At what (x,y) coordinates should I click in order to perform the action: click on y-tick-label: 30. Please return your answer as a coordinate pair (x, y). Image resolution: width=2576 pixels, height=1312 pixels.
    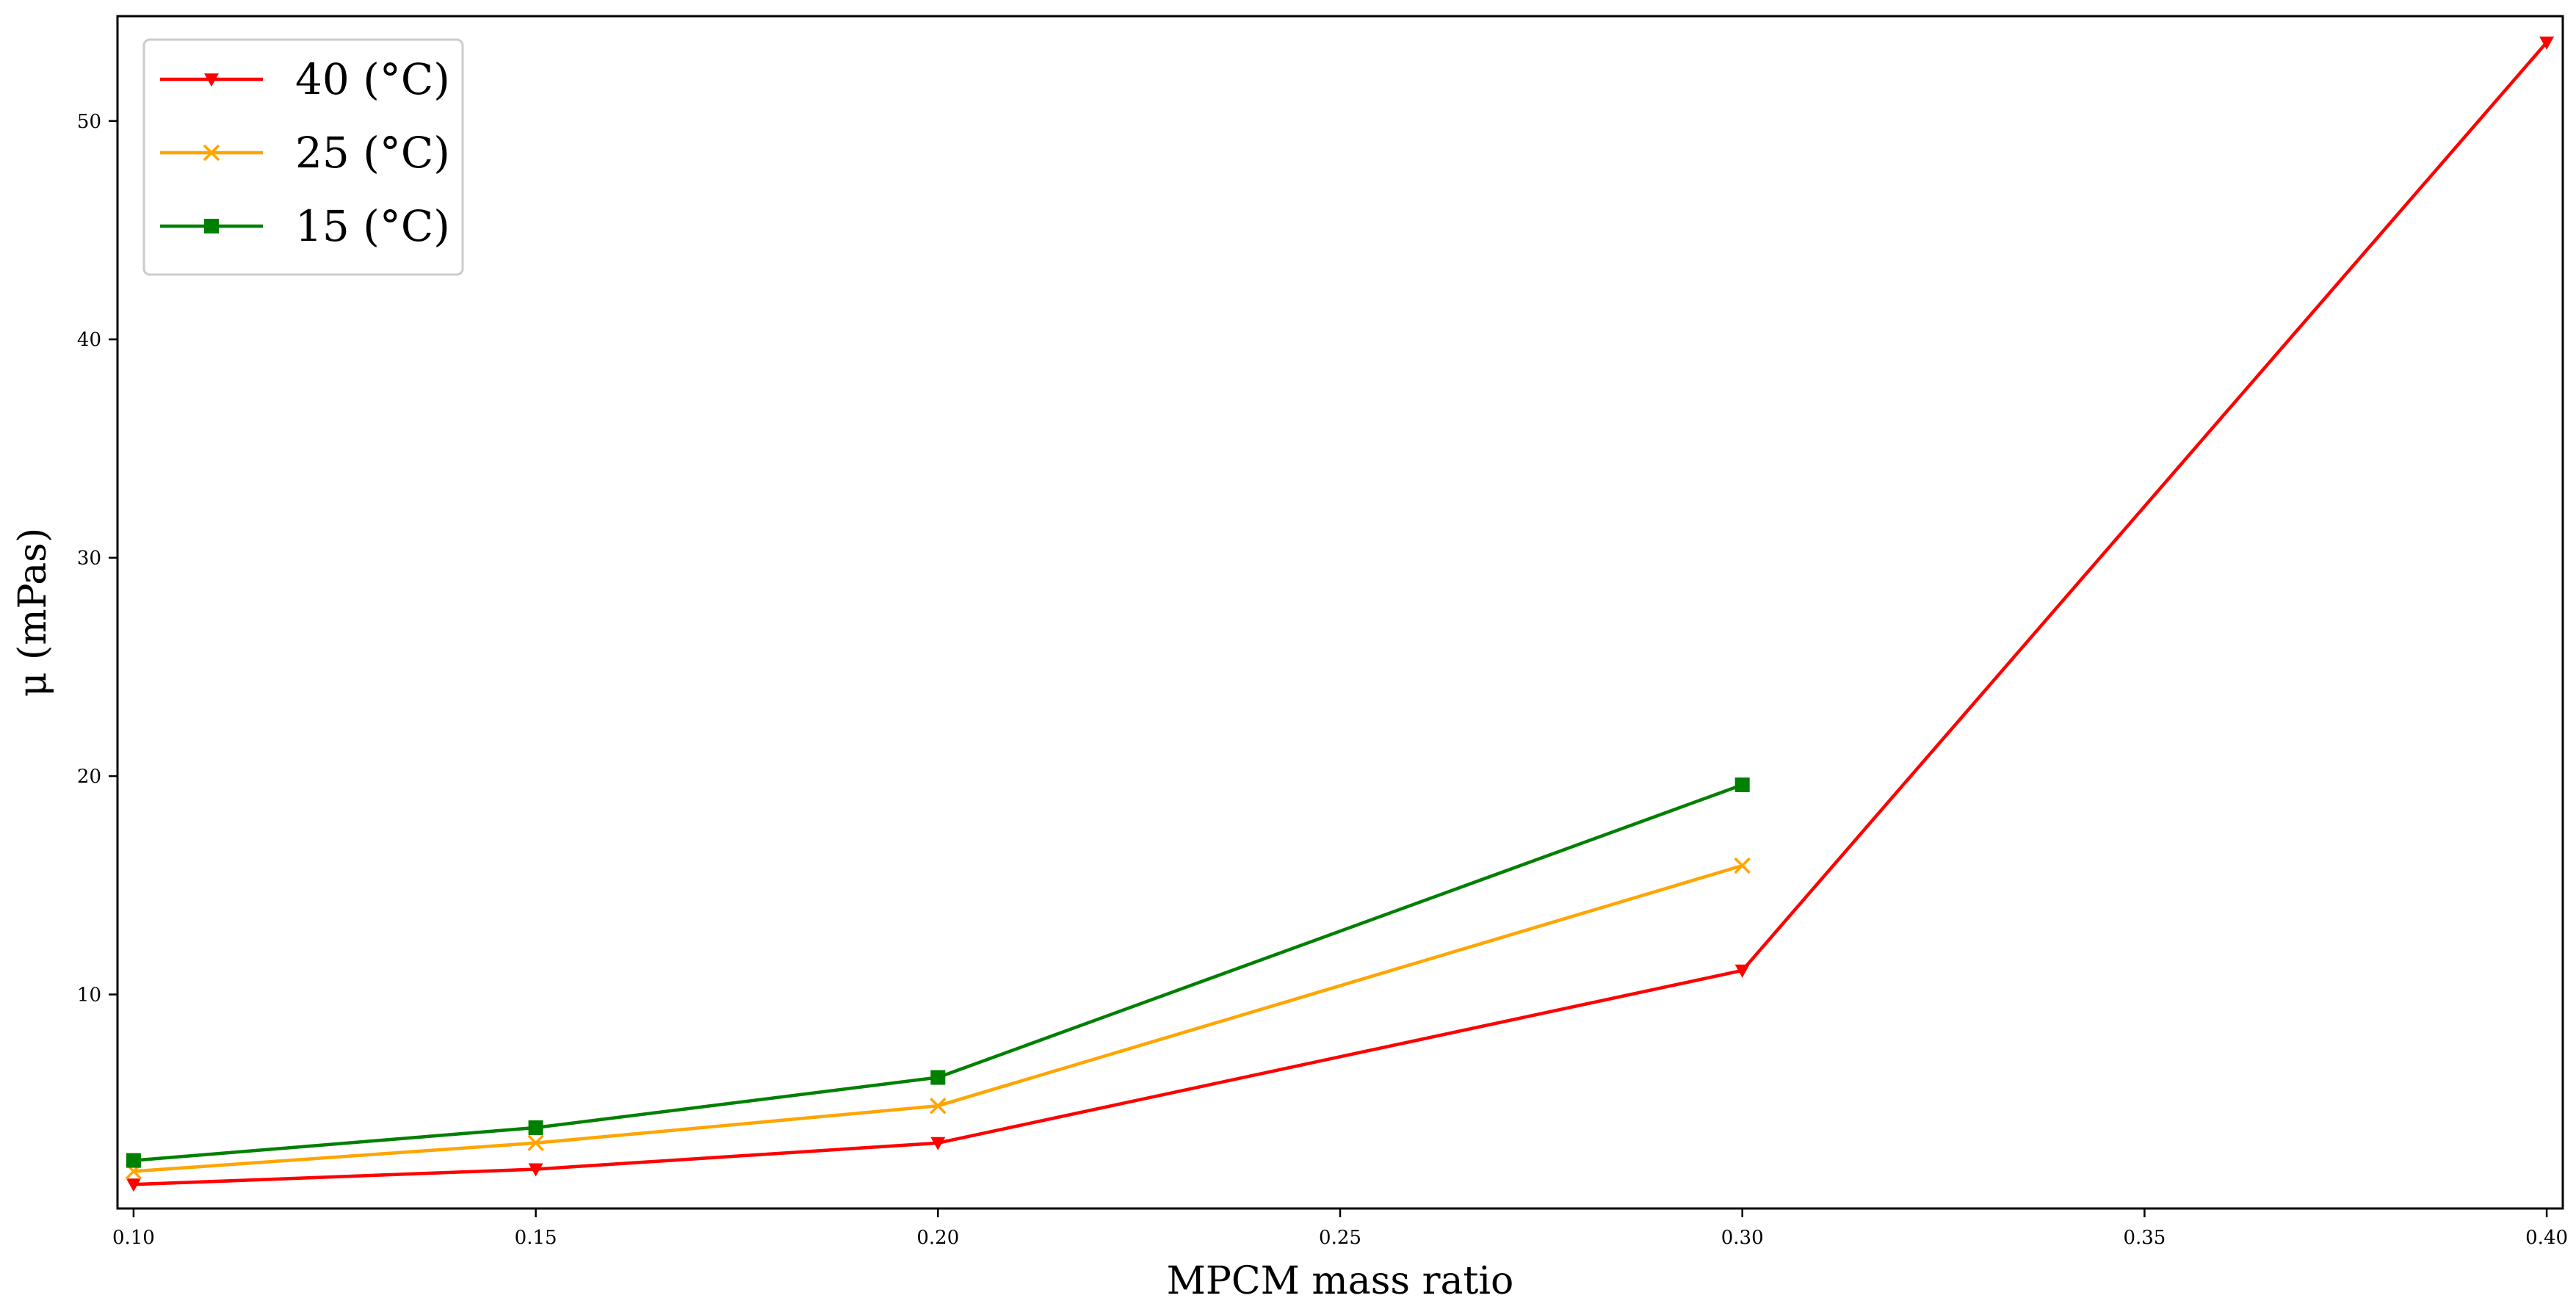
    Looking at the image, I should click on (89, 559).